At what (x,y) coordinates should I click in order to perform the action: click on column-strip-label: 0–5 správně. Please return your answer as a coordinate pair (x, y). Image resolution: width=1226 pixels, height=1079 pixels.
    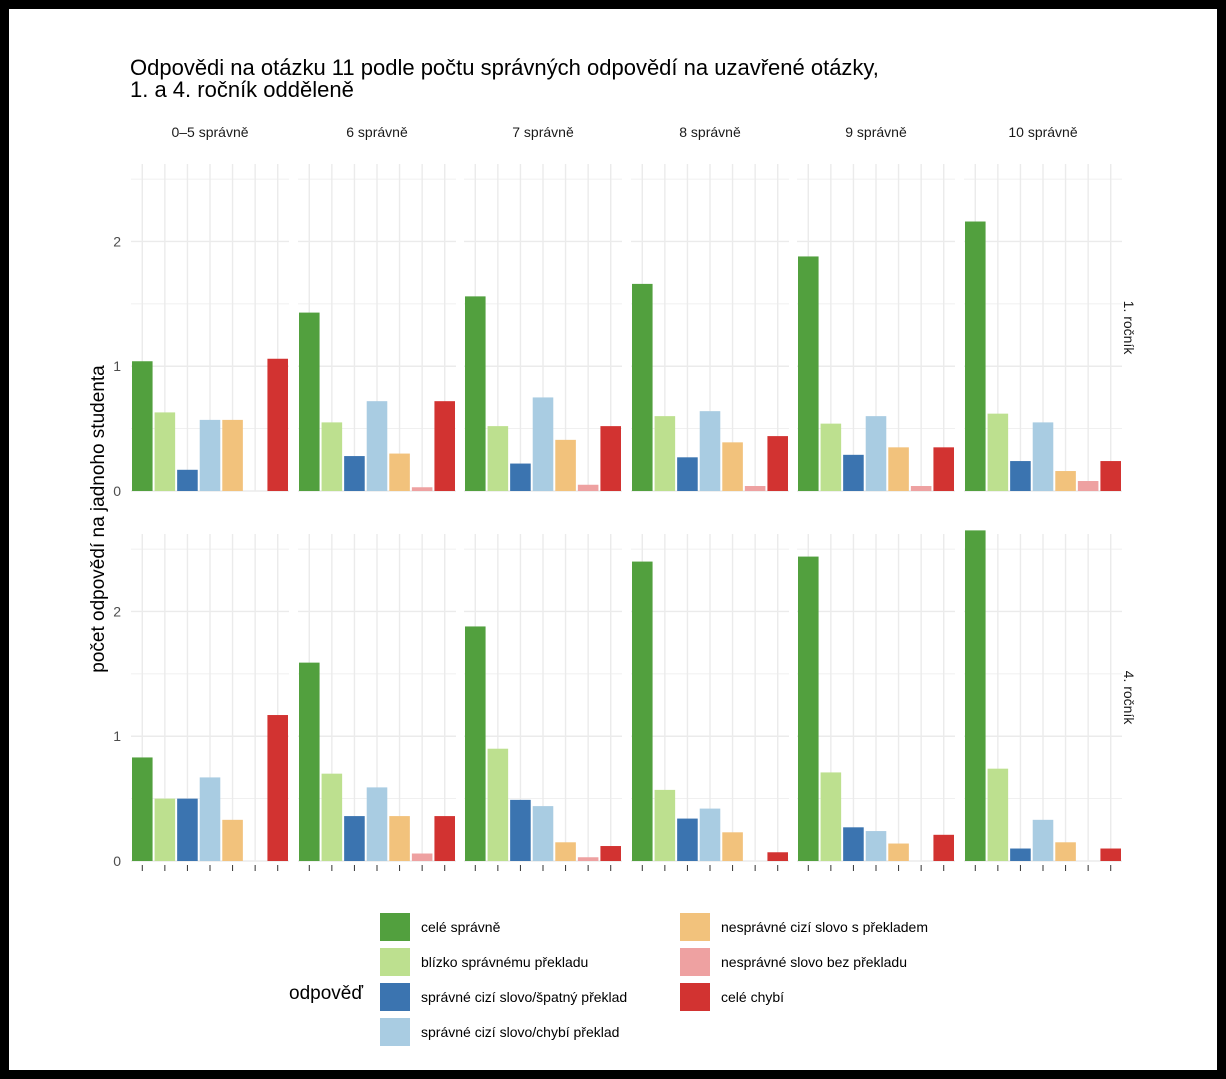
    Looking at the image, I should click on (209, 132).